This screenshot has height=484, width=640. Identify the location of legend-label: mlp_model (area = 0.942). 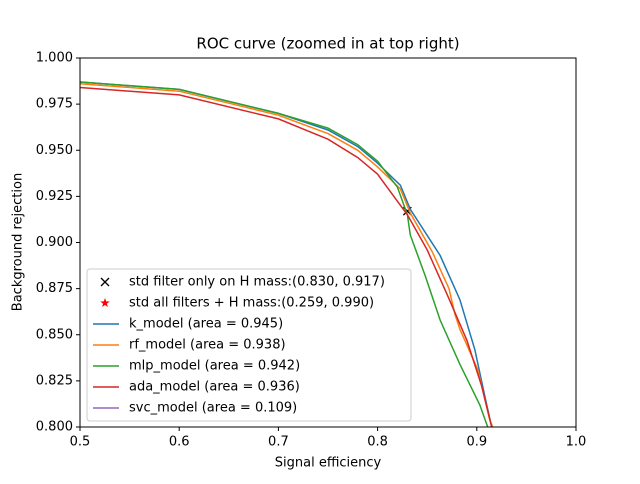
(214, 366).